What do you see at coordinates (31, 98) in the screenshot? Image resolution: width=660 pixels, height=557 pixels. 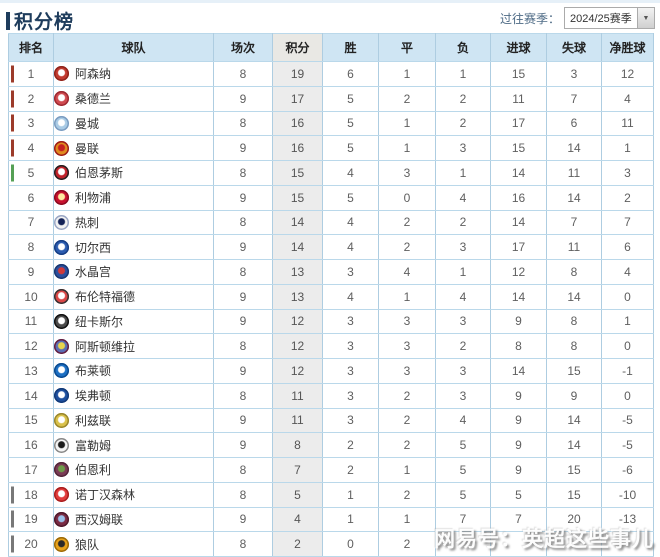 I see `rank-number: 2` at bounding box center [31, 98].